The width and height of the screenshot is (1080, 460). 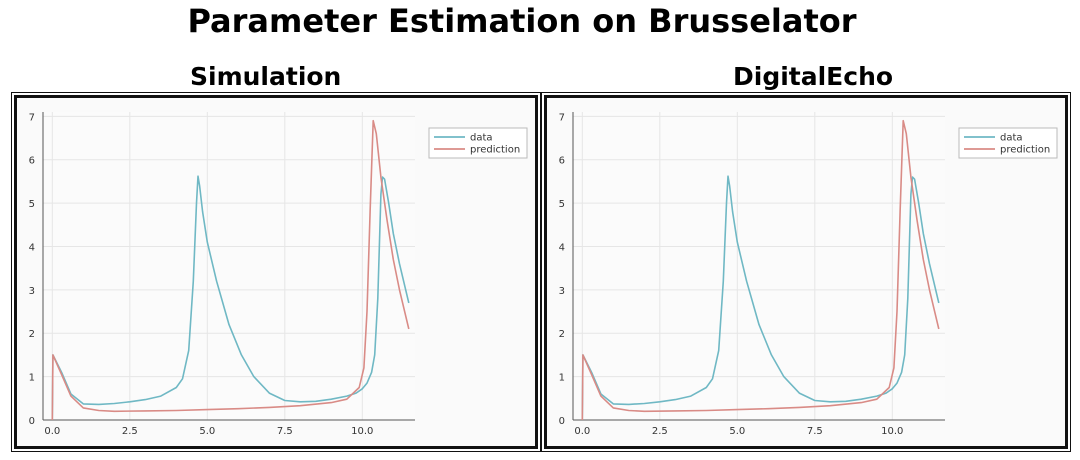 I want to click on simulation-subtitle: Simulation, so click(x=266, y=76).